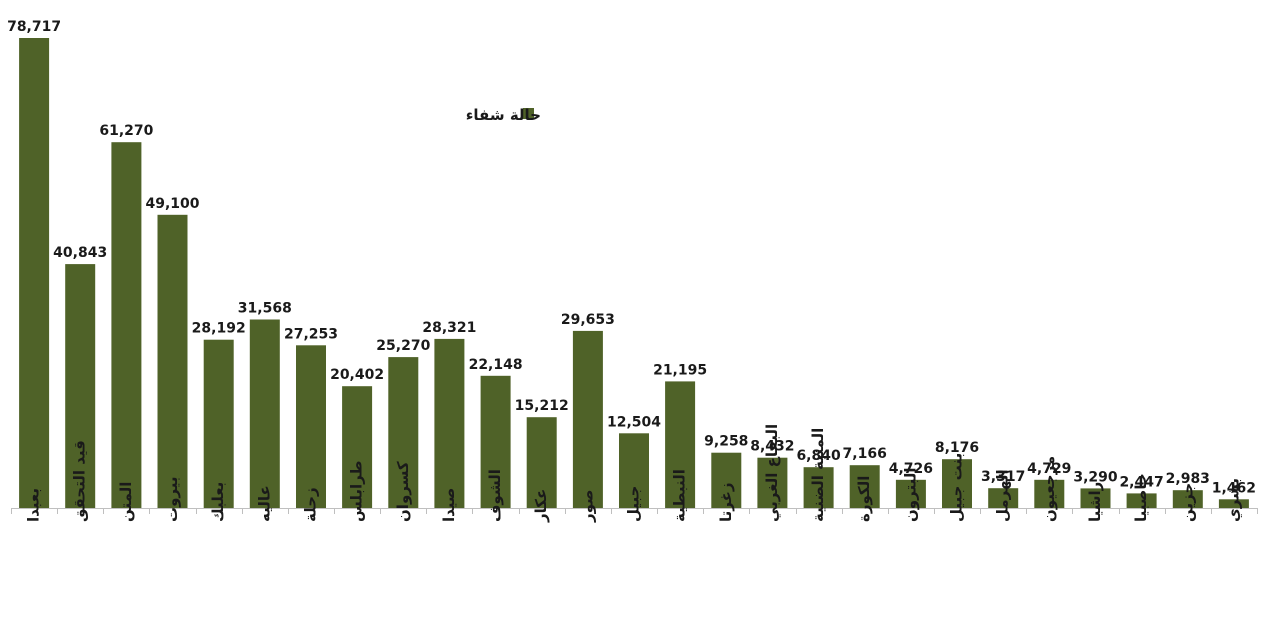  Describe the element at coordinates (1188, 479) in the screenshot. I see `data-label-26: 2,983` at that location.